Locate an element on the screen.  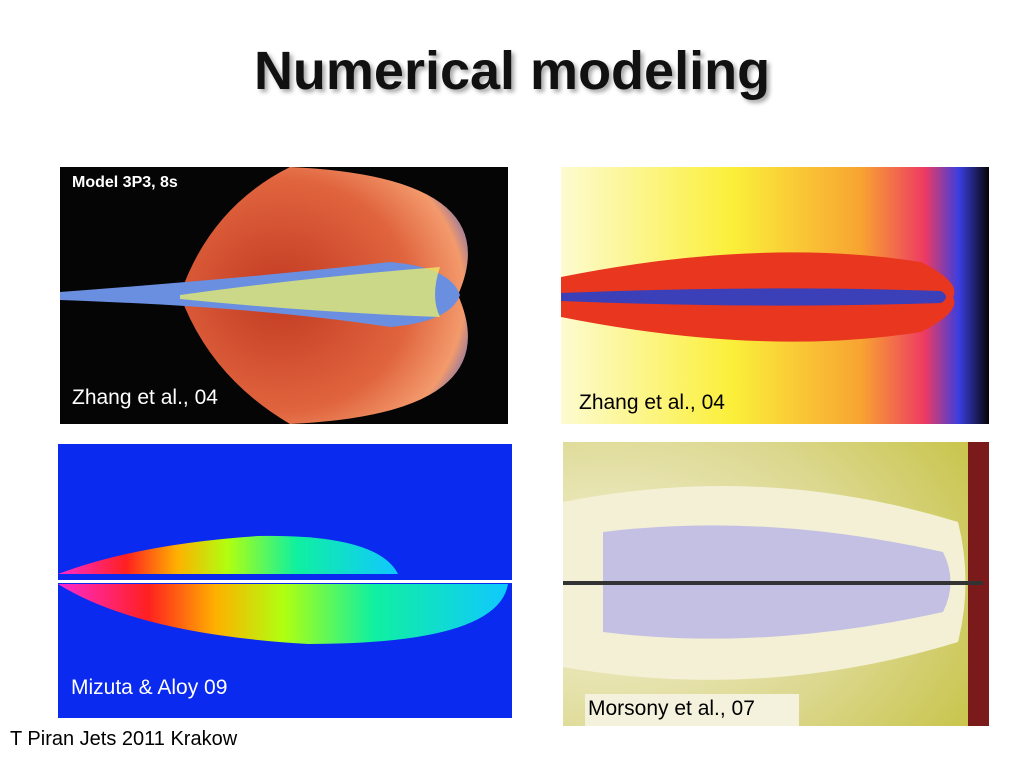
image-art: Model 3P3, 8s is located at coordinates (284, 295).